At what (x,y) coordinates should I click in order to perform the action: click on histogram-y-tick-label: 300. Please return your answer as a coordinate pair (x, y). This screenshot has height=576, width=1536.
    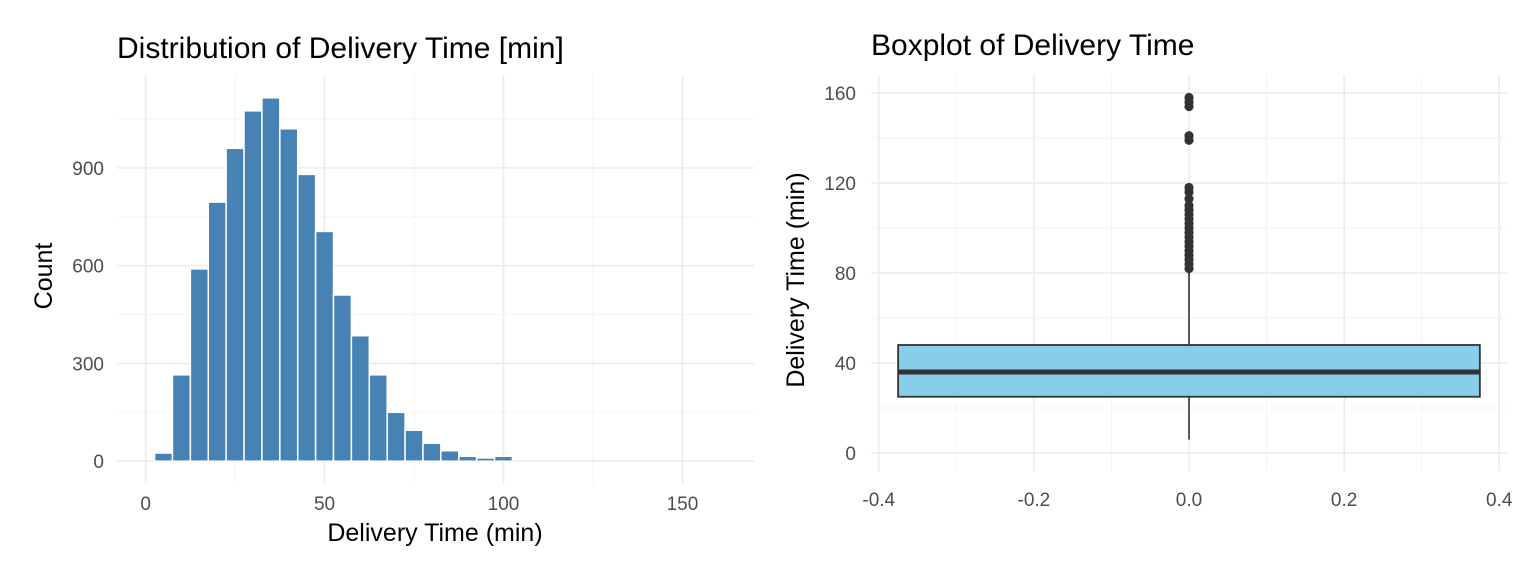
    Looking at the image, I should click on (88, 364).